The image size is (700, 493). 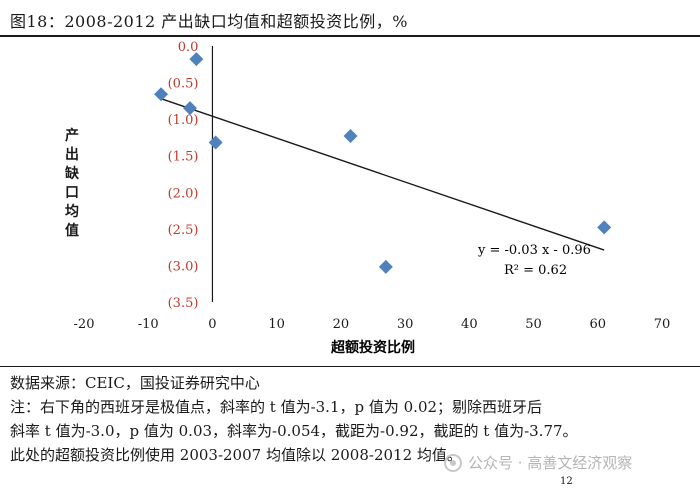 I want to click on y-axis-label-char: 产, so click(x=72, y=135).